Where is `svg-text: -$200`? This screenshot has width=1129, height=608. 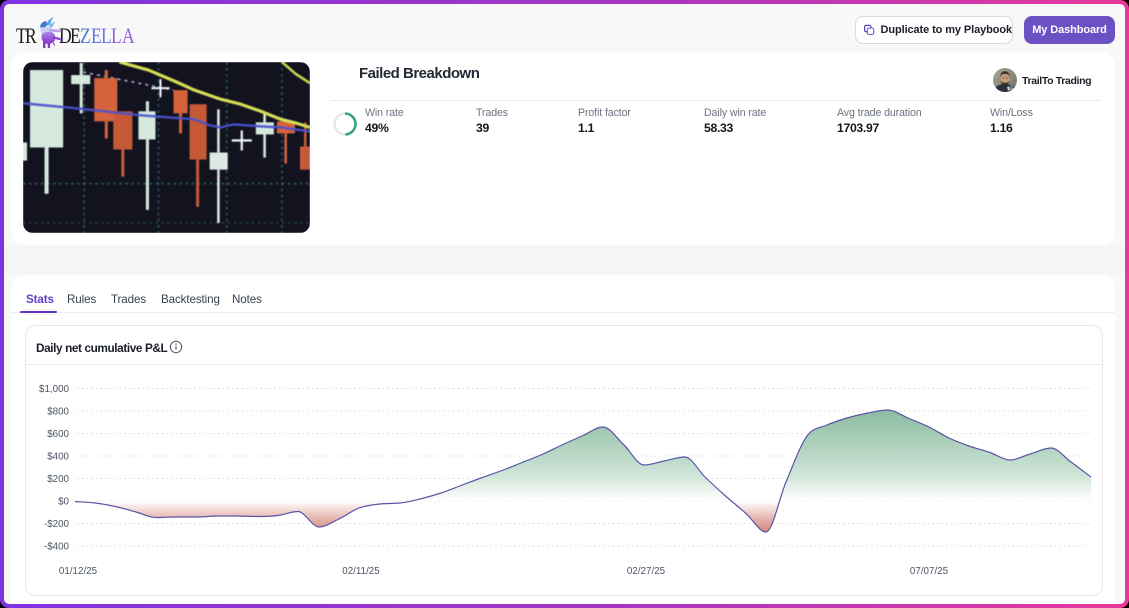 svg-text: -$200 is located at coordinates (57, 524).